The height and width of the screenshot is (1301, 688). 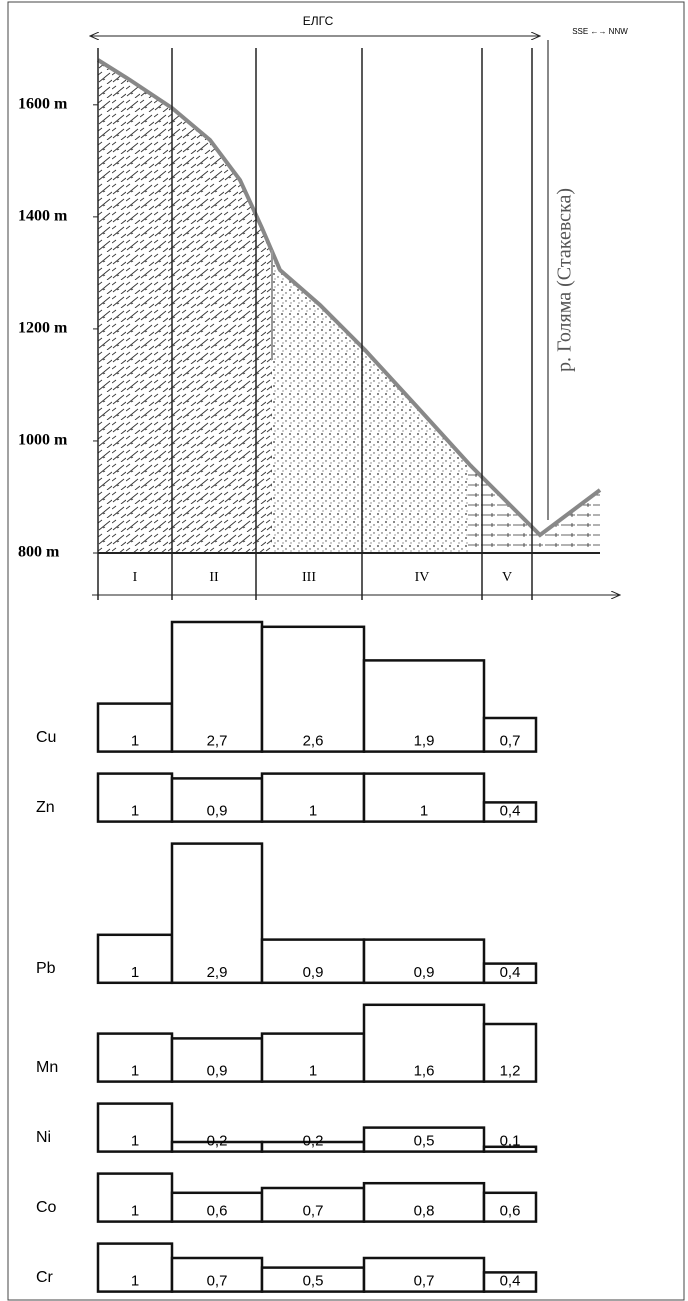 What do you see at coordinates (424, 741) in the screenshot?
I see `value-label: 1,9` at bounding box center [424, 741].